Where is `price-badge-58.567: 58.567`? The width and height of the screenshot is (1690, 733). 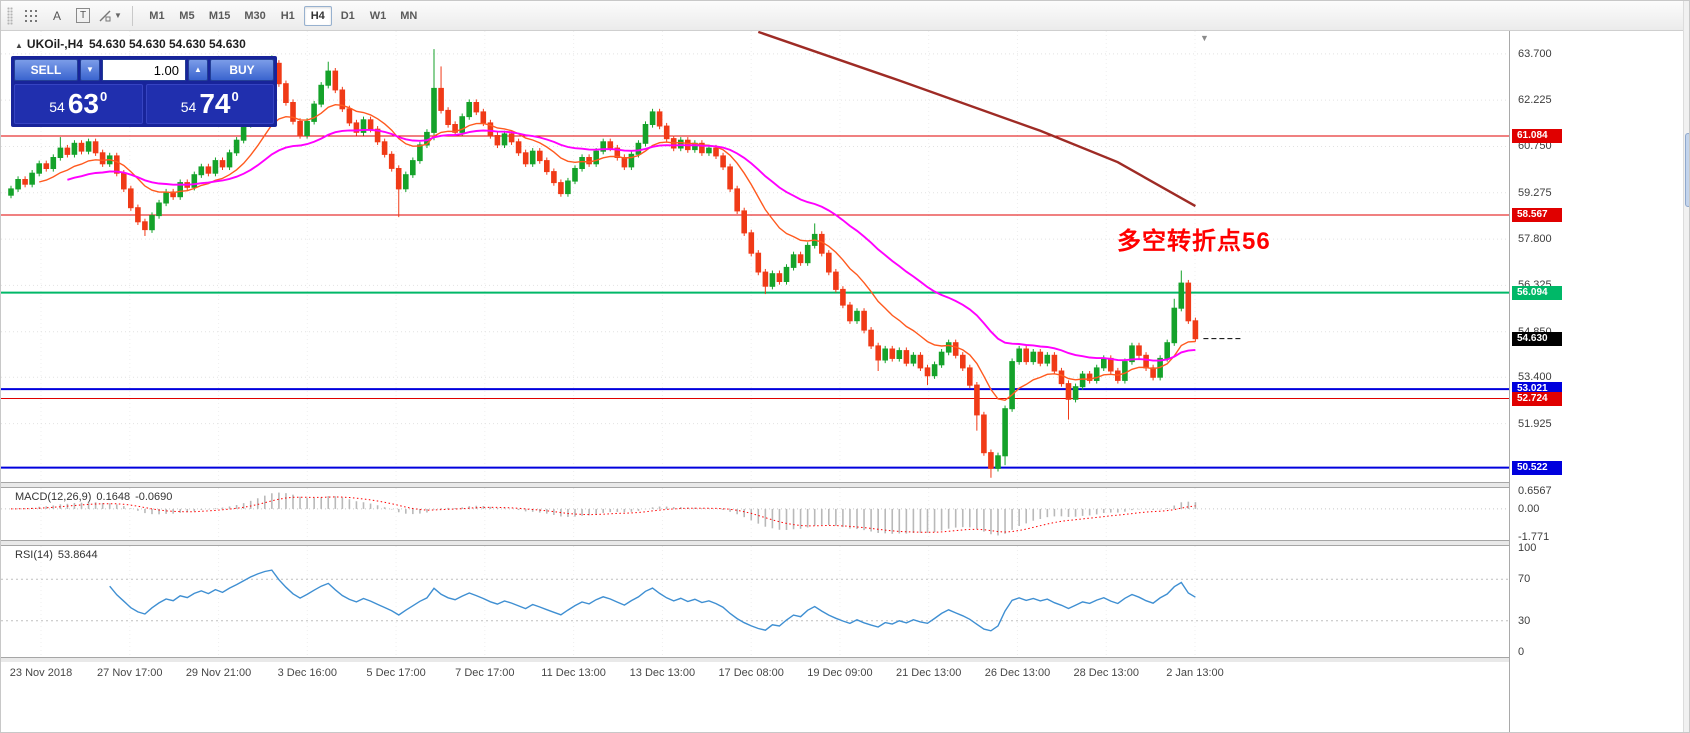 price-badge-58.567: 58.567 is located at coordinates (1537, 215).